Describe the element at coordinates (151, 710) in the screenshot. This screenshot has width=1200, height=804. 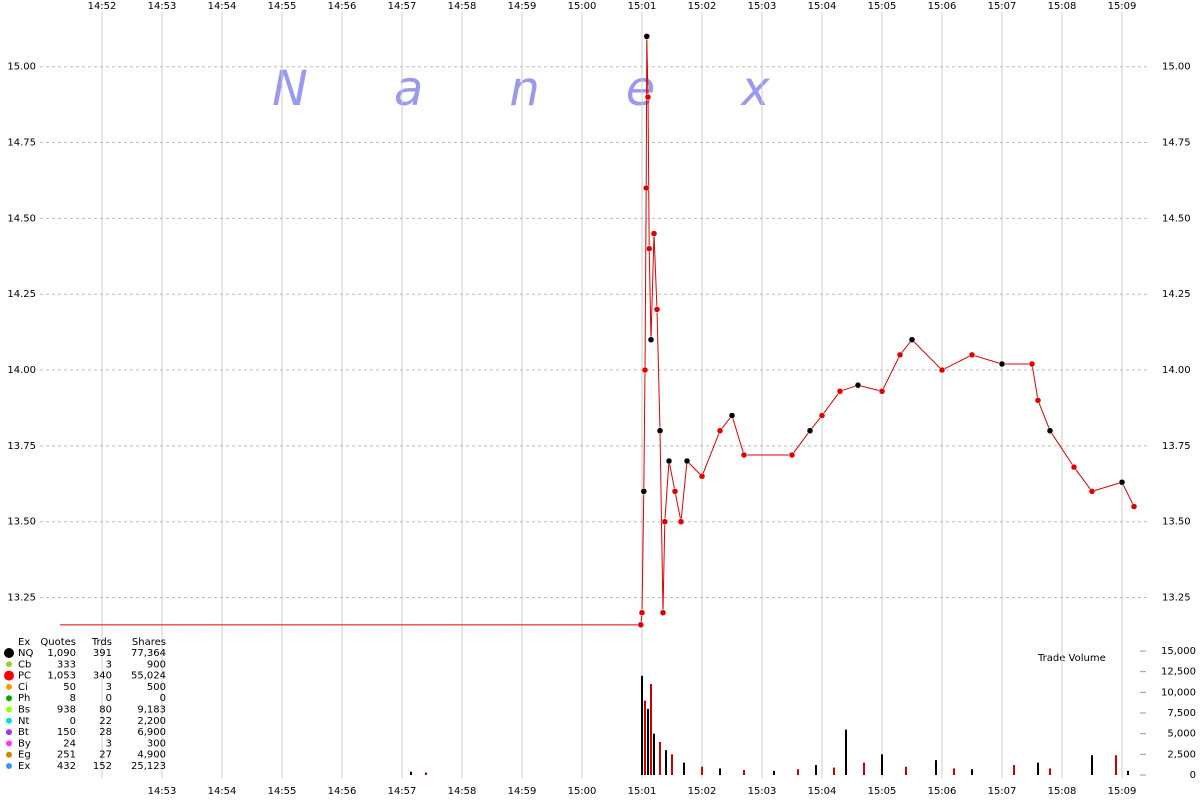
I see `legend-cell: 9,183` at that location.